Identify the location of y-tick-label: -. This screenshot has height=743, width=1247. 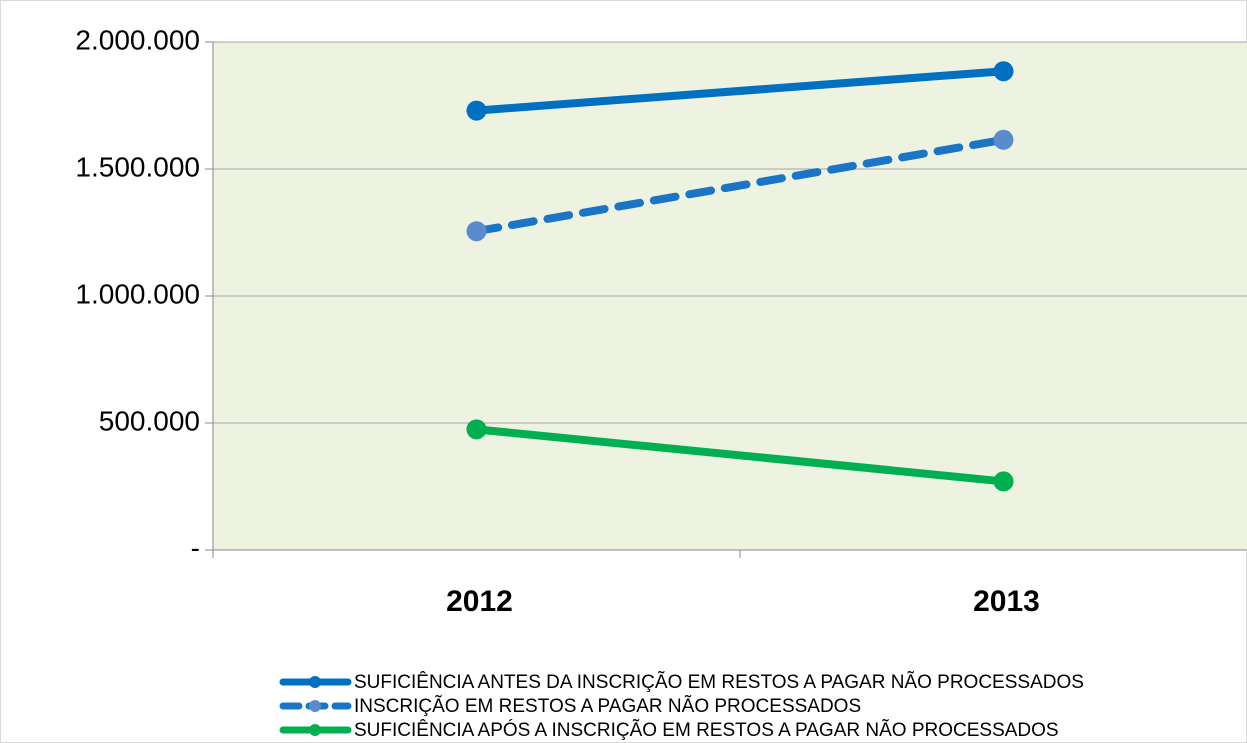
(195, 547).